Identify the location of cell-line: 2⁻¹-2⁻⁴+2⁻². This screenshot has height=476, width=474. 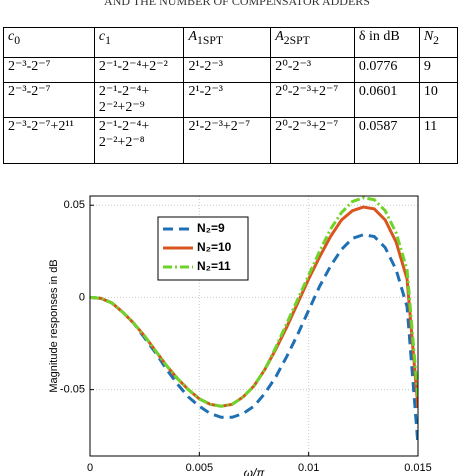
(133, 66).